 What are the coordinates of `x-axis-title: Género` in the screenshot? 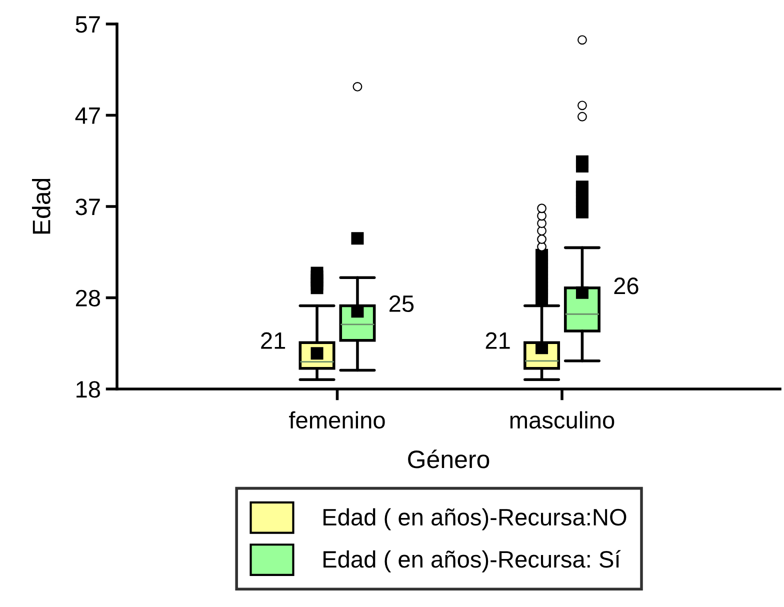 It's located at (449, 459).